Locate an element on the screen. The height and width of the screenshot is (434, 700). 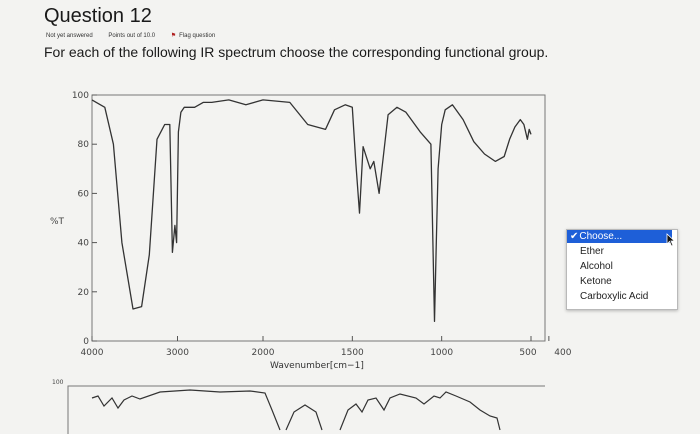
x-tick-label: 2000 is located at coordinates (263, 353).